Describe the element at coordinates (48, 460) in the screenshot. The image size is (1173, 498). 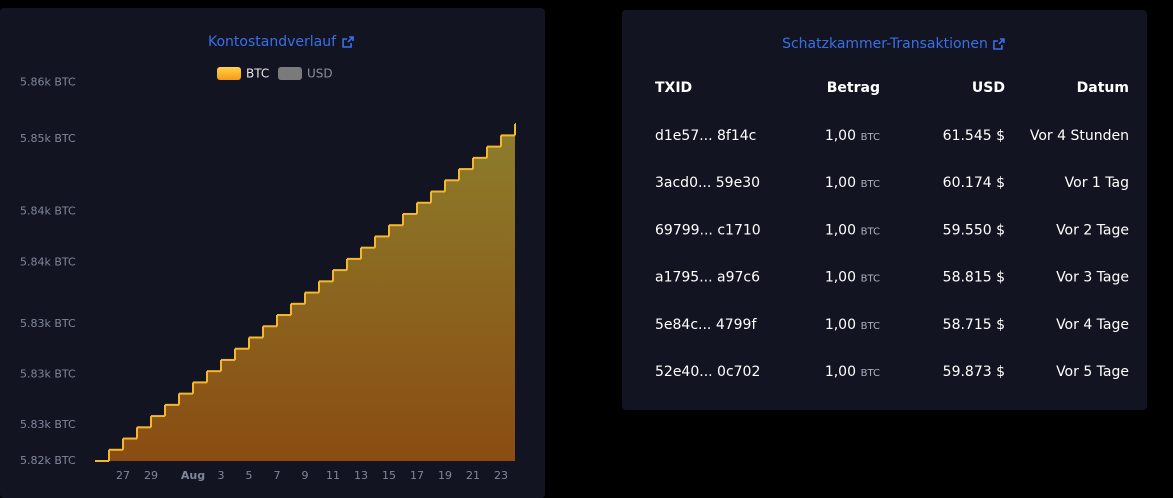
I see `y-tick-label: 5.82k BTC` at that location.